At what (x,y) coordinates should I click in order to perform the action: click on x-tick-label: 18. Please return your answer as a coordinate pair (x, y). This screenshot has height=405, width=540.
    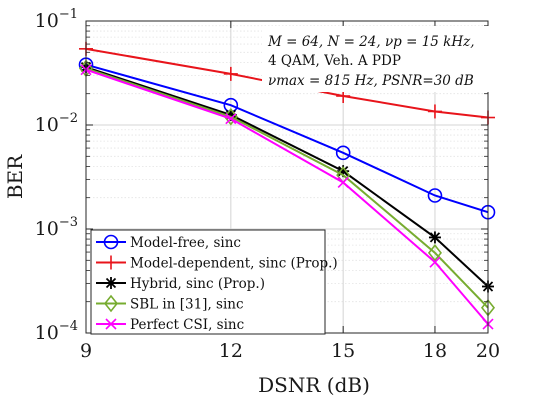
    Looking at the image, I should click on (435, 351).